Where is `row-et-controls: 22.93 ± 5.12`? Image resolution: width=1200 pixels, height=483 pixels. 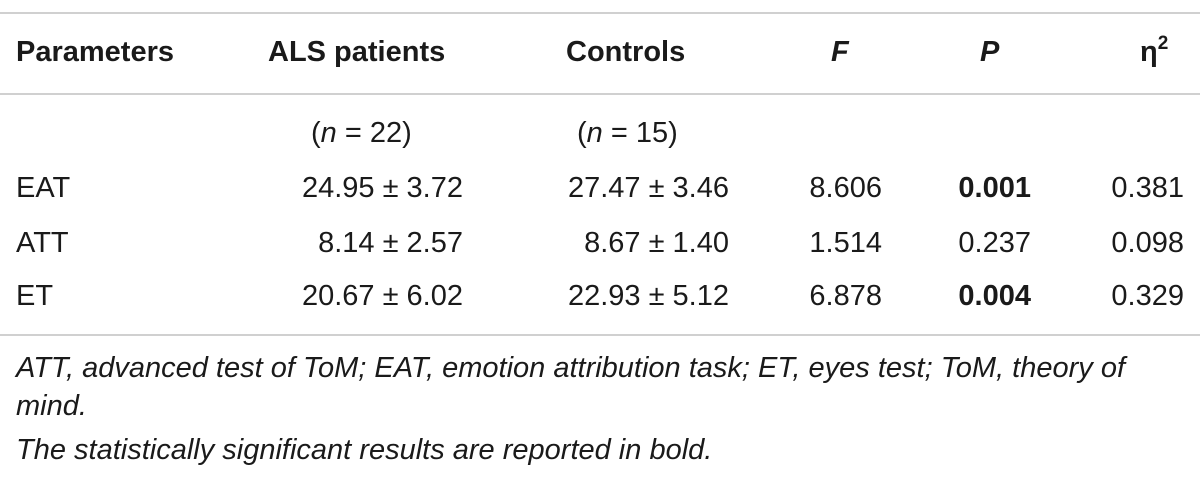 row-et-controls: 22.93 ± 5.12 is located at coordinates (648, 296).